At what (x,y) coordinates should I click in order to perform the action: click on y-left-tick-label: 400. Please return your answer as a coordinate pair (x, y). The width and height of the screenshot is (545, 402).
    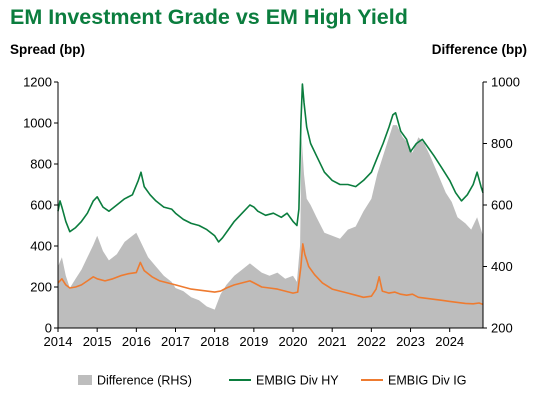
    Looking at the image, I should click on (41, 246).